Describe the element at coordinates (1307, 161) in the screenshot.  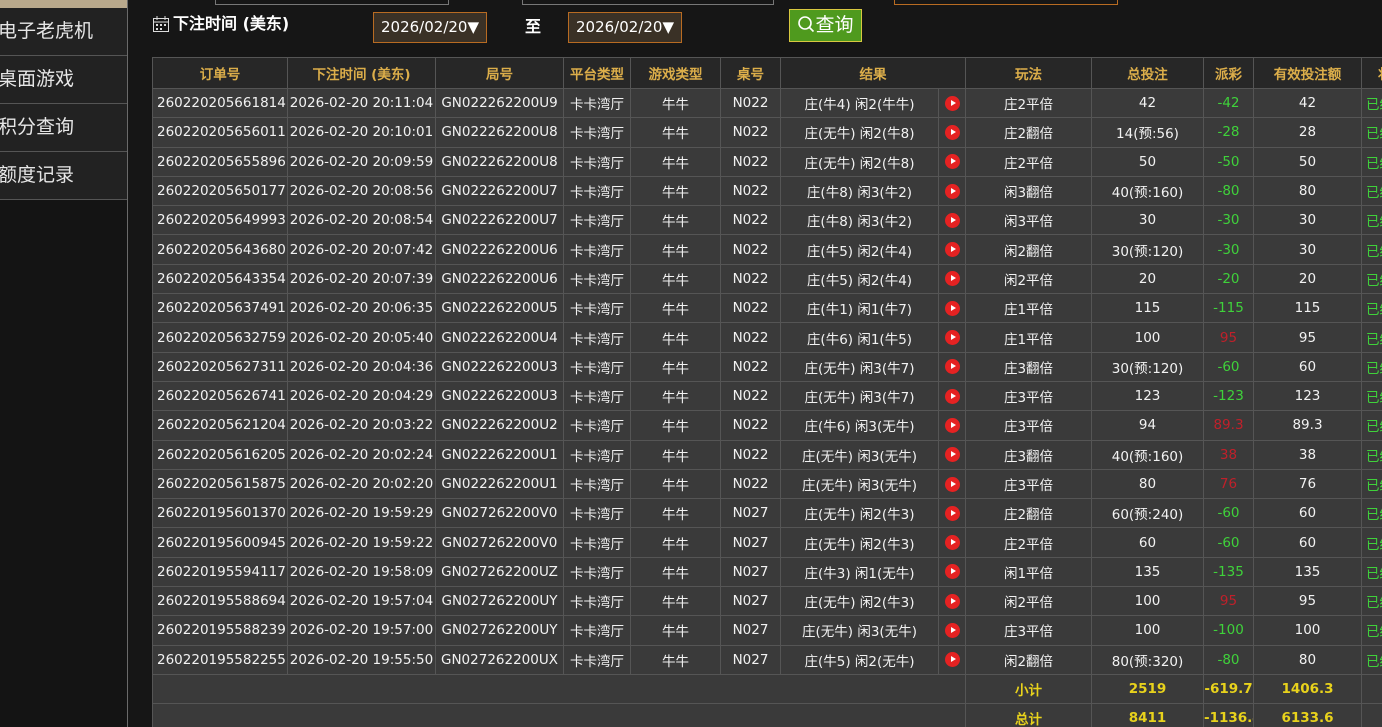
I see `table-cell: 50` at that location.